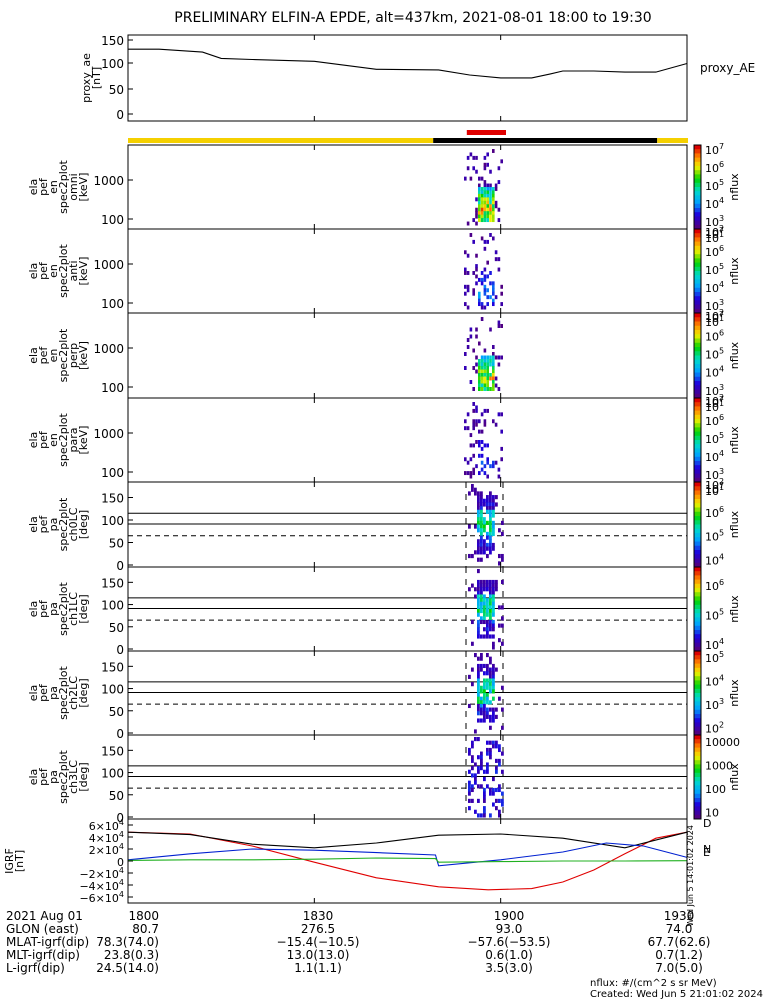 Image resolution: width=775 pixels, height=1000 pixels. Describe the element at coordinates (120, 650) in the screenshot. I see `pitch-tick: 0` at that location.